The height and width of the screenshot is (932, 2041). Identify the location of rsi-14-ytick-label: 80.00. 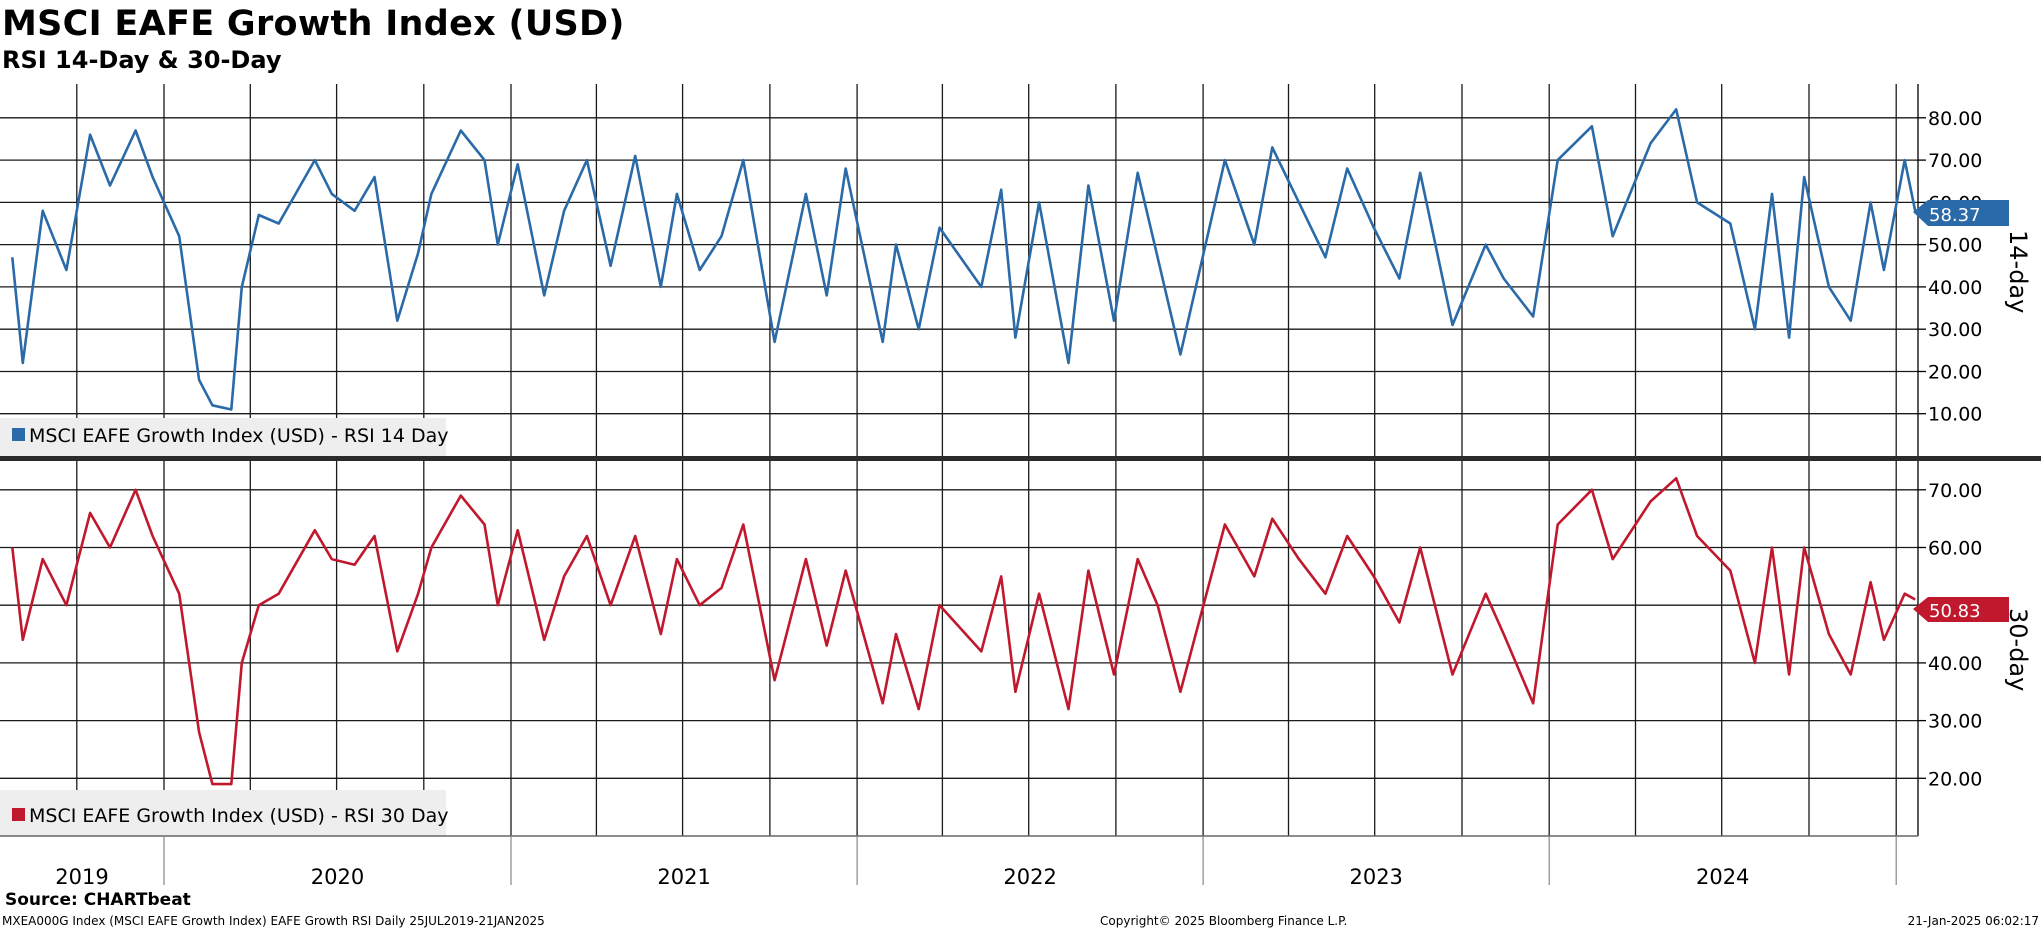
(1955, 119).